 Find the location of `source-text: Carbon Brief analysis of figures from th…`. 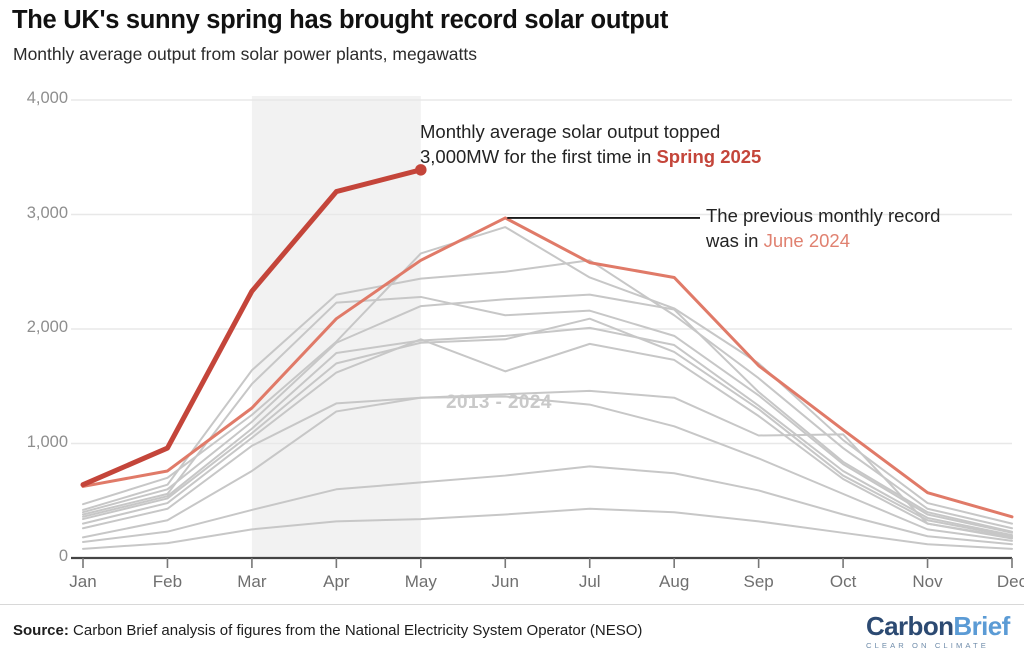

source-text: Carbon Brief analysis of figures from th… is located at coordinates (355, 630).